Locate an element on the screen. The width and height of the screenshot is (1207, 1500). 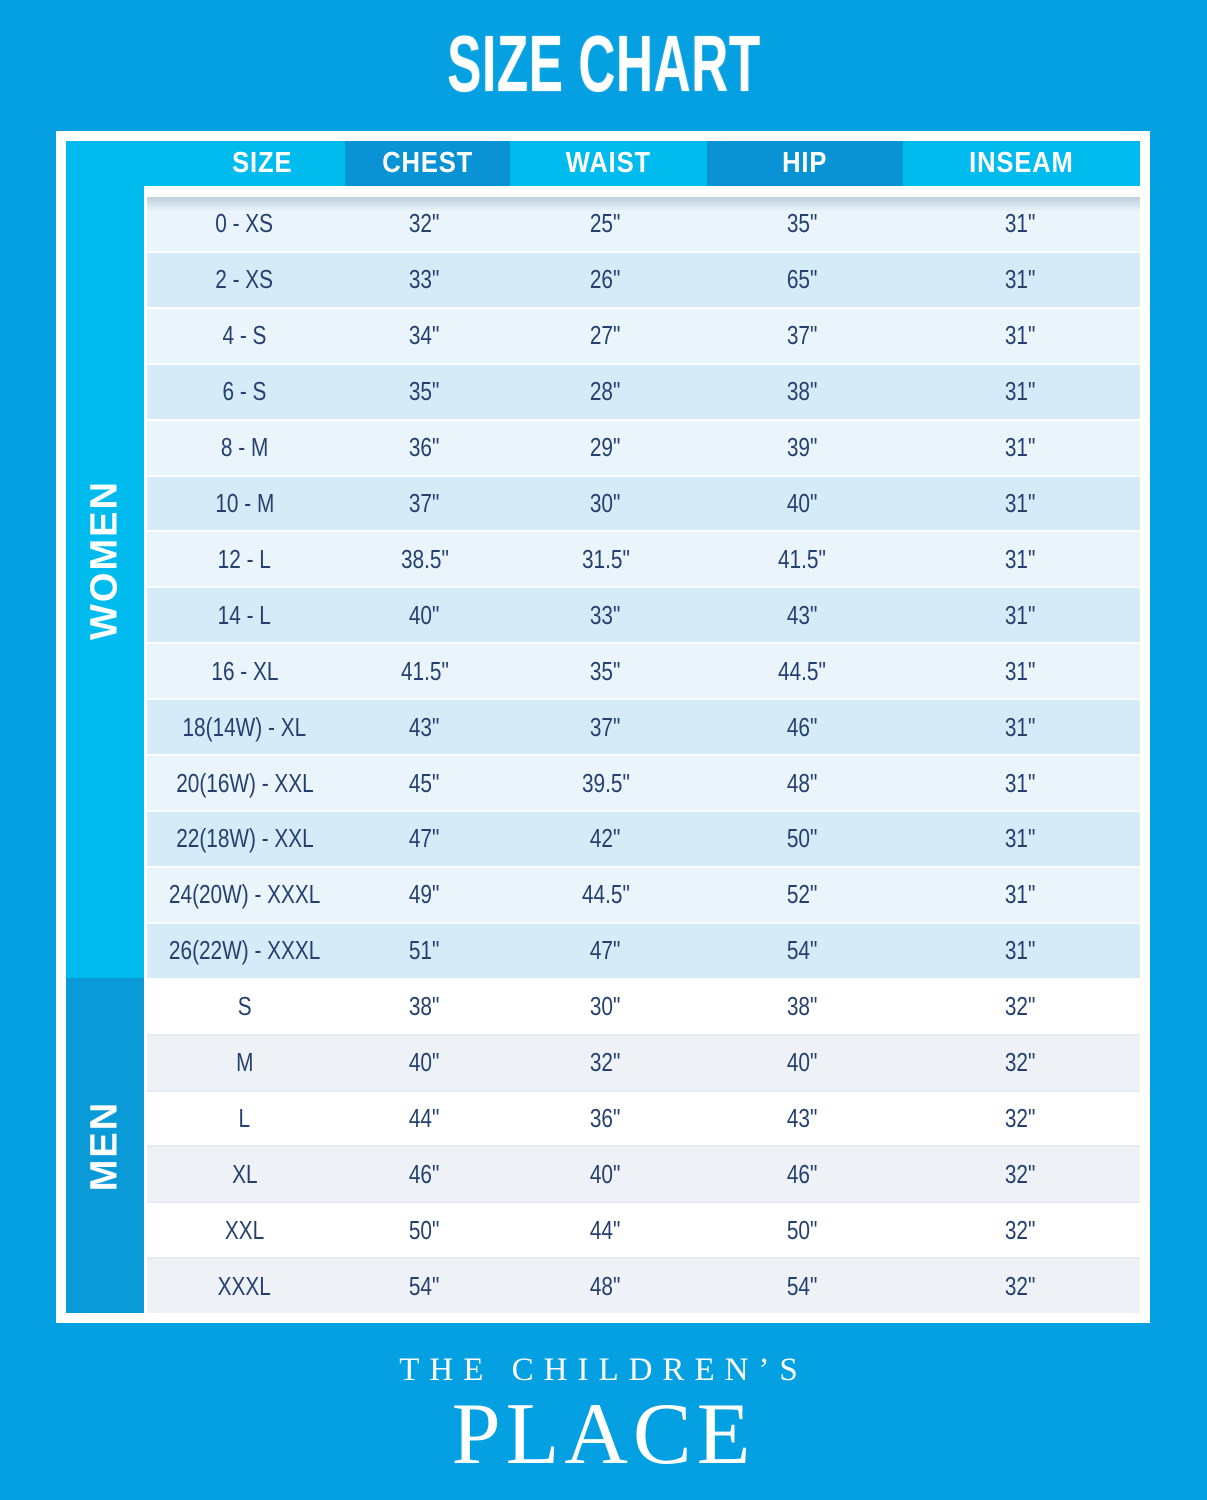
column-header-chest: CHEST is located at coordinates (427, 163).